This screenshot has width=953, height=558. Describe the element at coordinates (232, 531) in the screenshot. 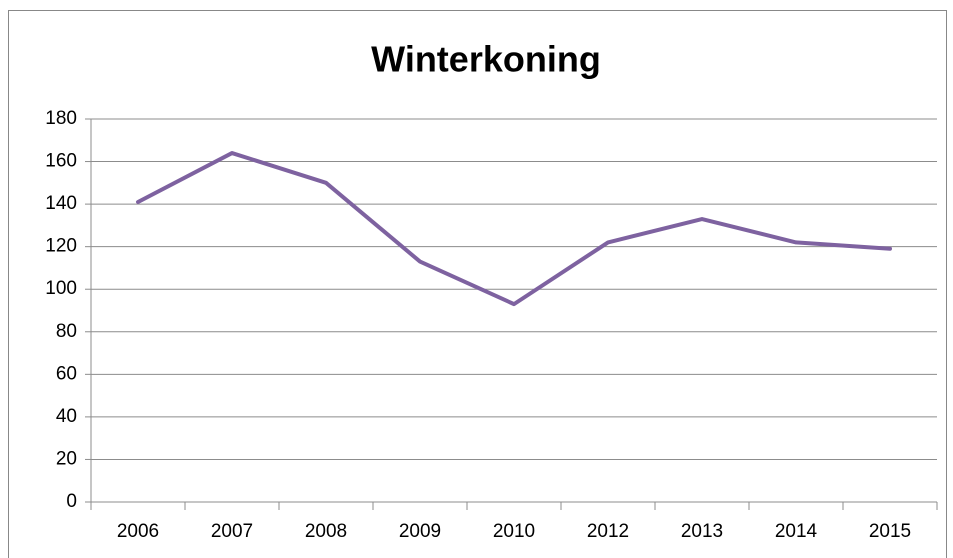

I see `x-tick-label: 2007` at that location.